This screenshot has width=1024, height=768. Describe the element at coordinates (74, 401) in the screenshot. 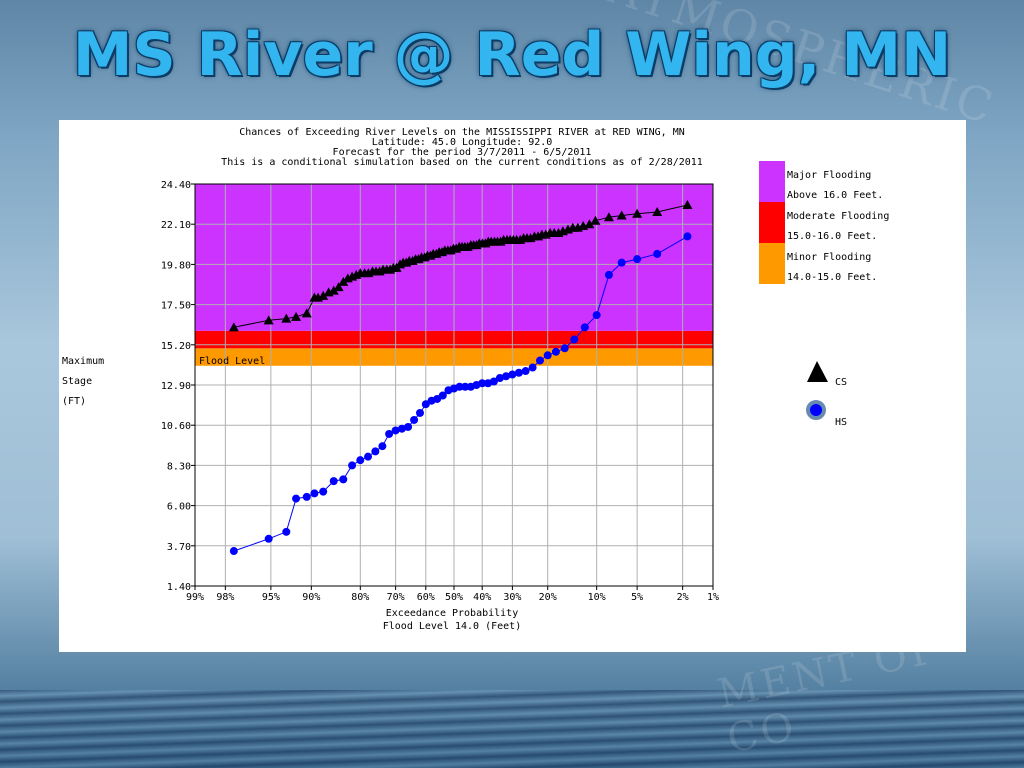

I see `y-axis-label-line: (FT)` at that location.